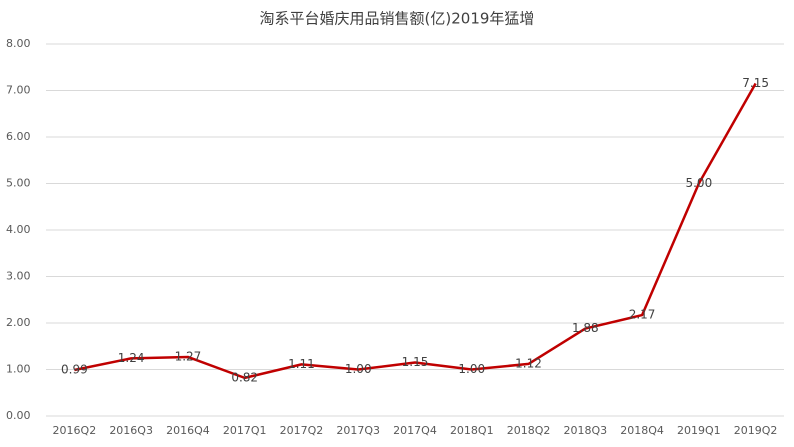  I want to click on x-tick-label: 2018Q4, so click(642, 430).